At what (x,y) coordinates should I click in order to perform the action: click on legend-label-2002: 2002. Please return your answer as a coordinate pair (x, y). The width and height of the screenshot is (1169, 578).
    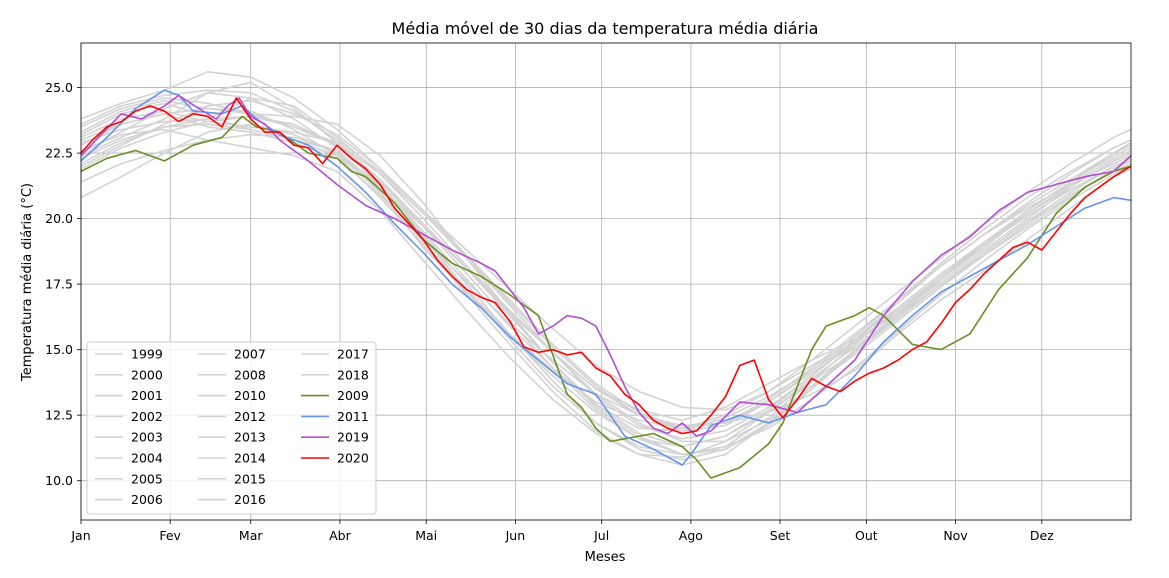
    Looking at the image, I should click on (147, 416).